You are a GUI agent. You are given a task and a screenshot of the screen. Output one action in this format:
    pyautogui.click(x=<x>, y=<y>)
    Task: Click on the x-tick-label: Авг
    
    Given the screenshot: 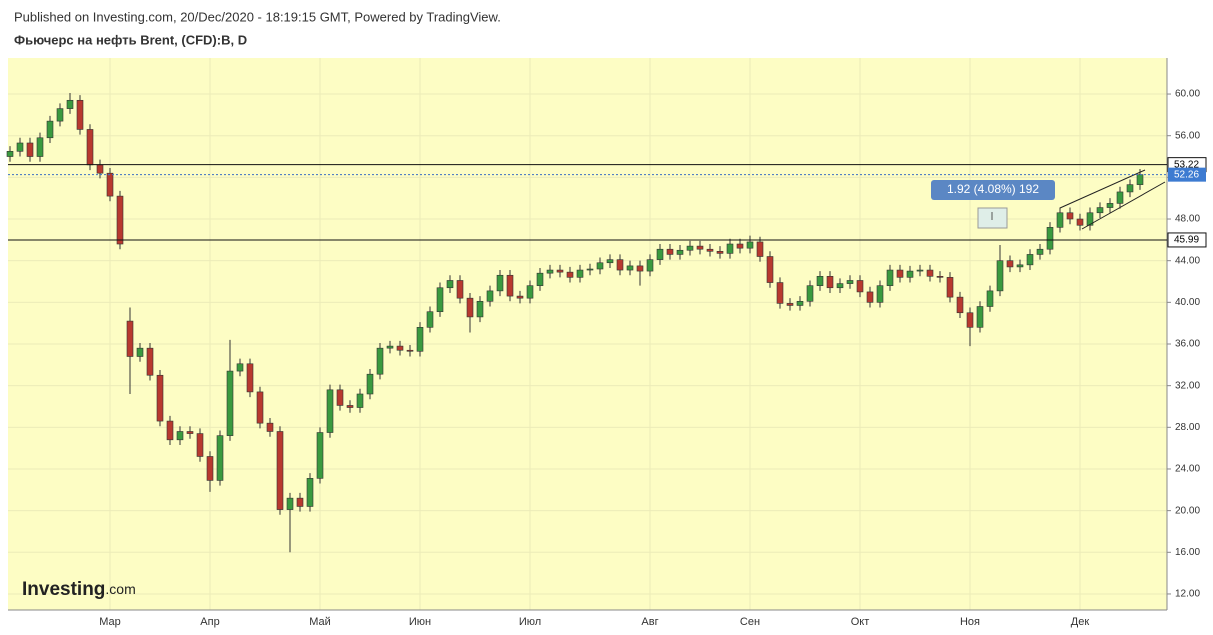 What is the action you would take?
    pyautogui.click(x=649, y=622)
    